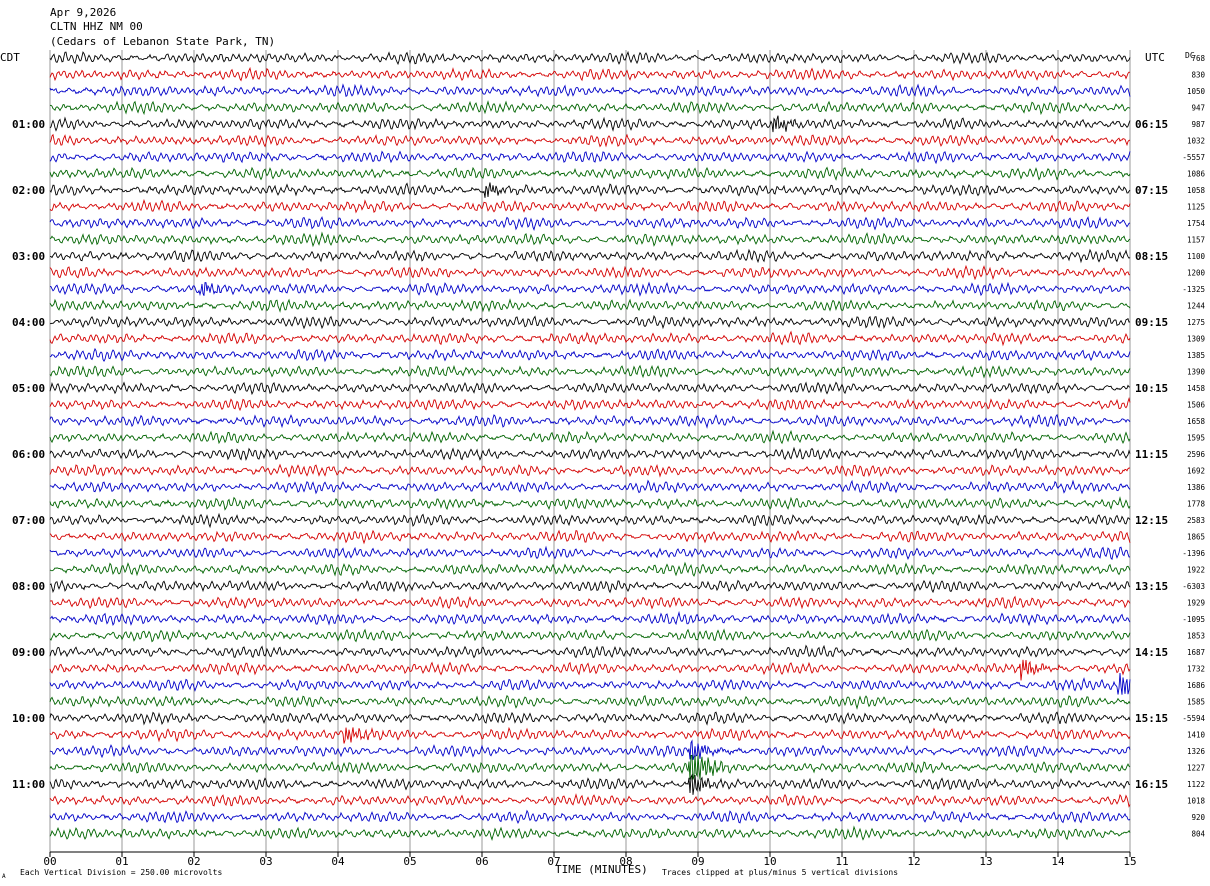 This screenshot has width=1210, height=886. I want to click on x-tick-label: 10, so click(769, 861).